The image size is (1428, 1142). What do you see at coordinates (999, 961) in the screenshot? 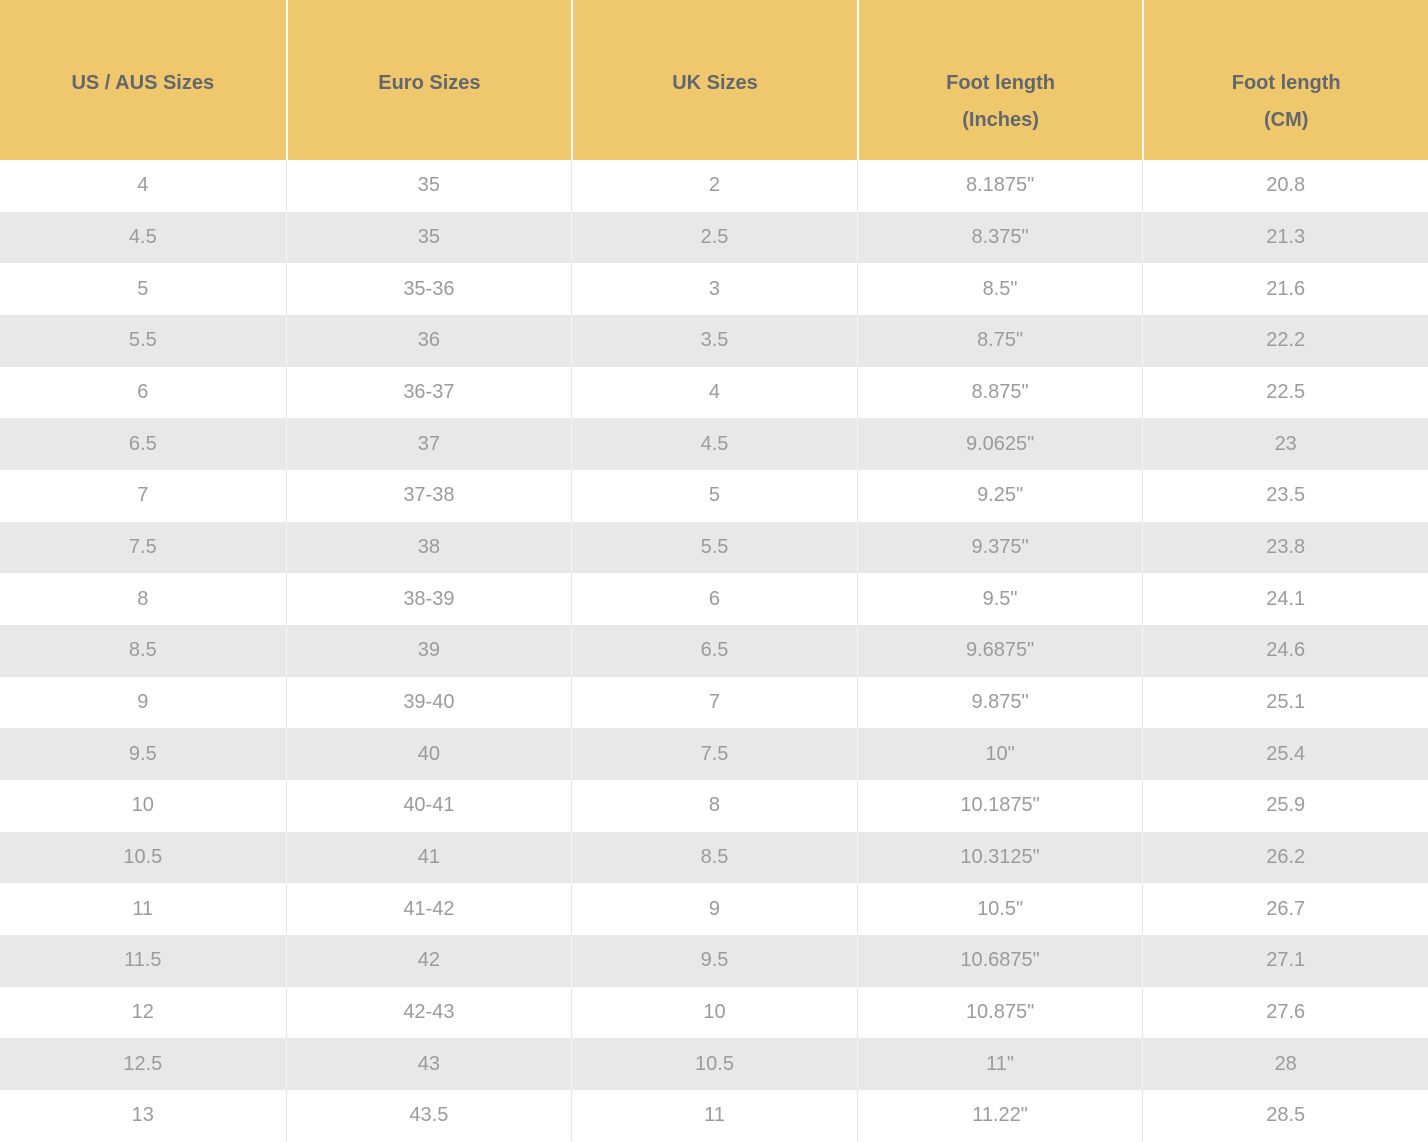
I see `table-cell: 10.6875"` at bounding box center [999, 961].